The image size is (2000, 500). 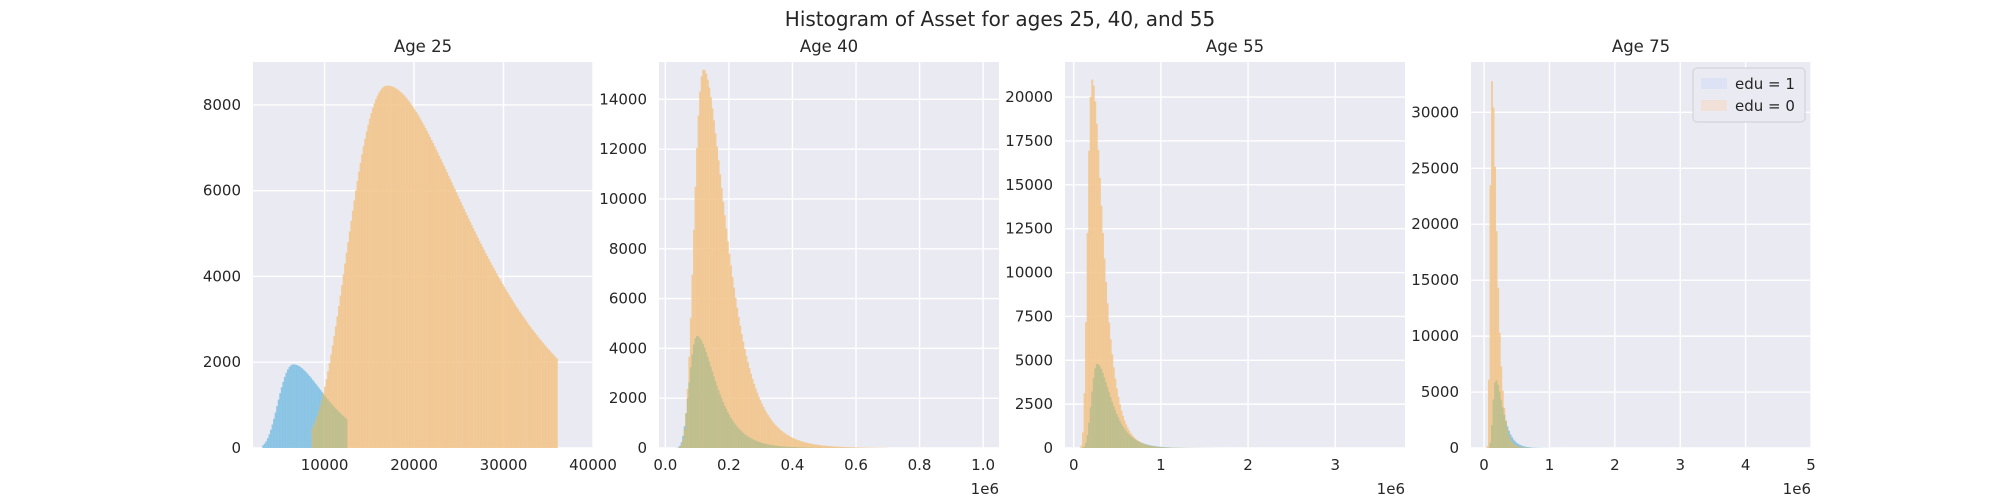 I want to click on x-tick-label: 0.6, so click(x=856, y=465).